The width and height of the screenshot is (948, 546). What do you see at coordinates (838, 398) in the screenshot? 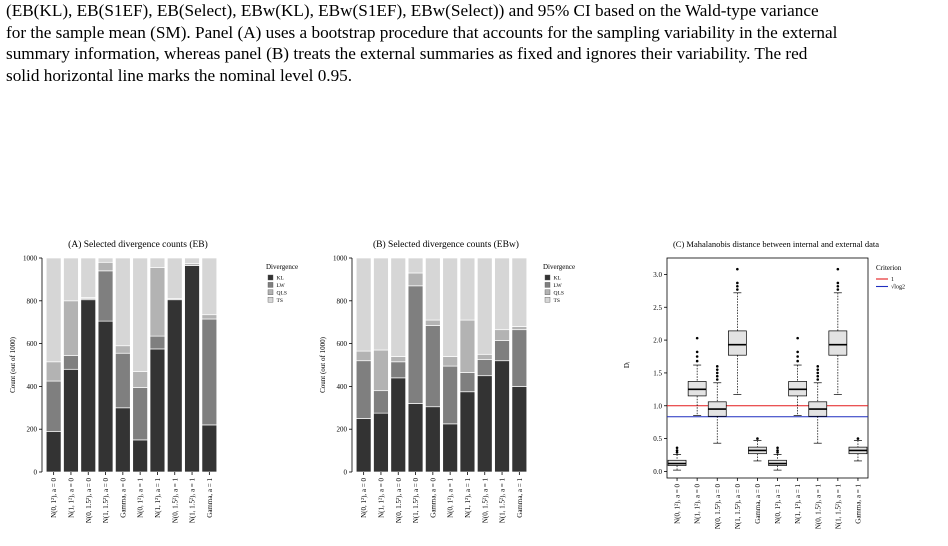
I see `box-n-1-1-5-a-1: N(1, 1.5²), a = 1` at bounding box center [838, 398].